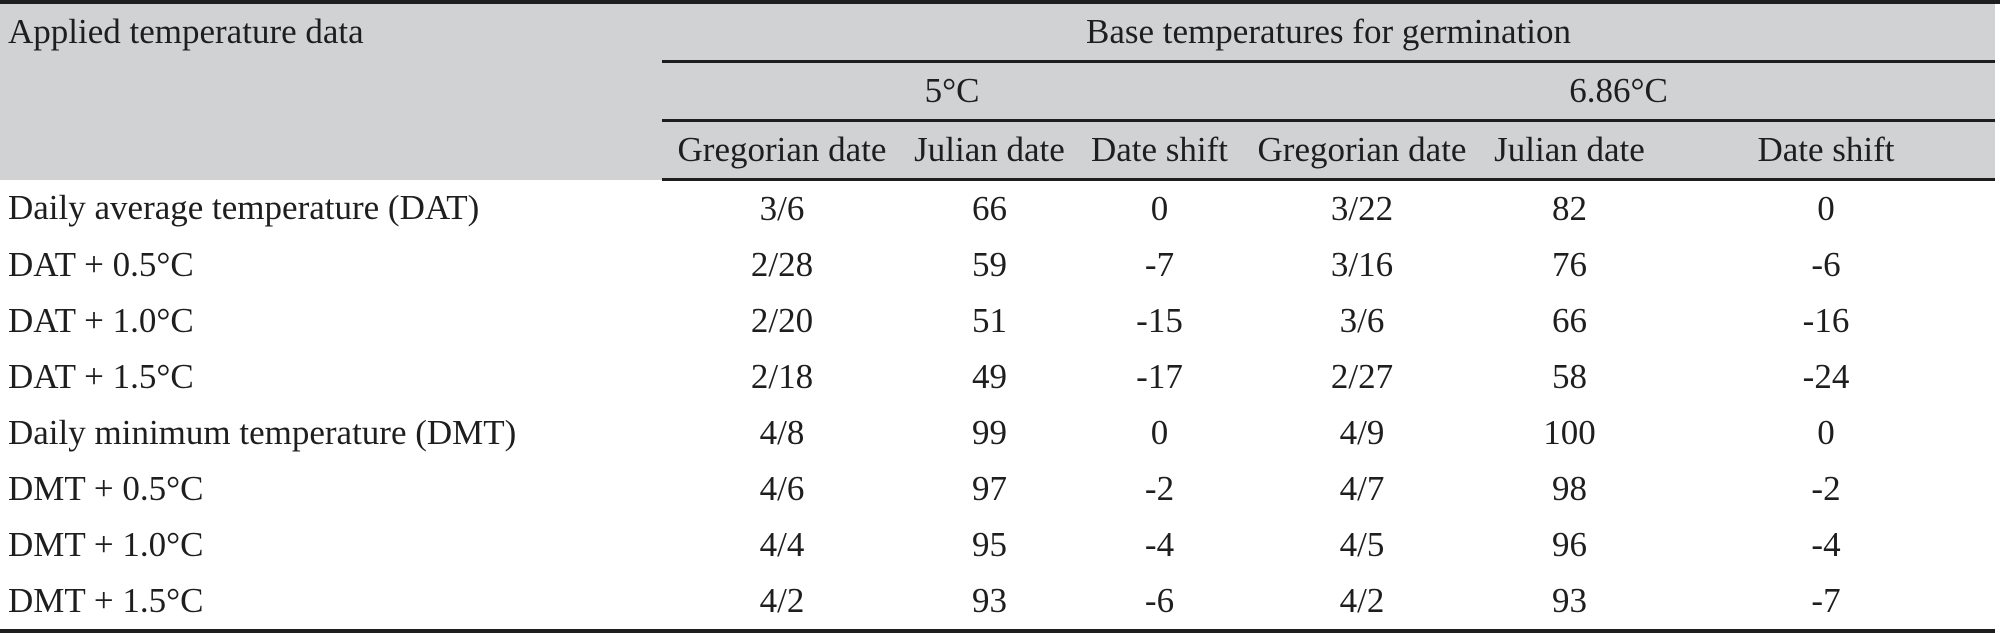 This screenshot has width=2000, height=633. Describe the element at coordinates (1569, 265) in the screenshot. I see `table-cell: 76` at that location.